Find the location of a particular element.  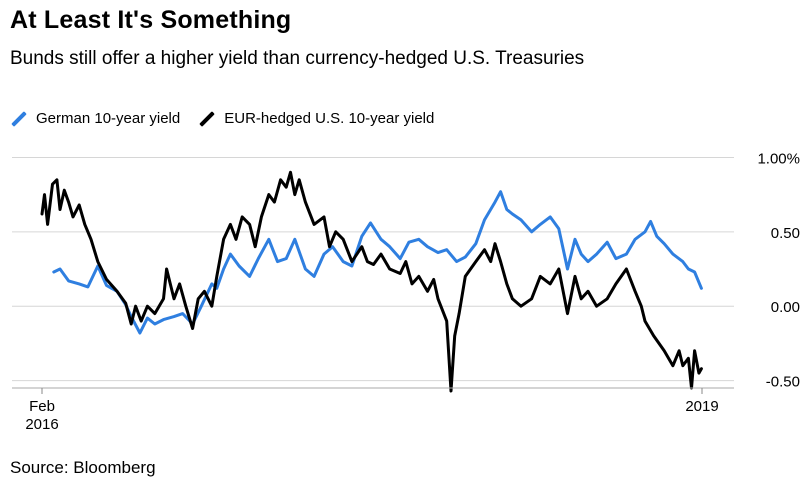

legend-label-german: German 10-year yield is located at coordinates (108, 118).